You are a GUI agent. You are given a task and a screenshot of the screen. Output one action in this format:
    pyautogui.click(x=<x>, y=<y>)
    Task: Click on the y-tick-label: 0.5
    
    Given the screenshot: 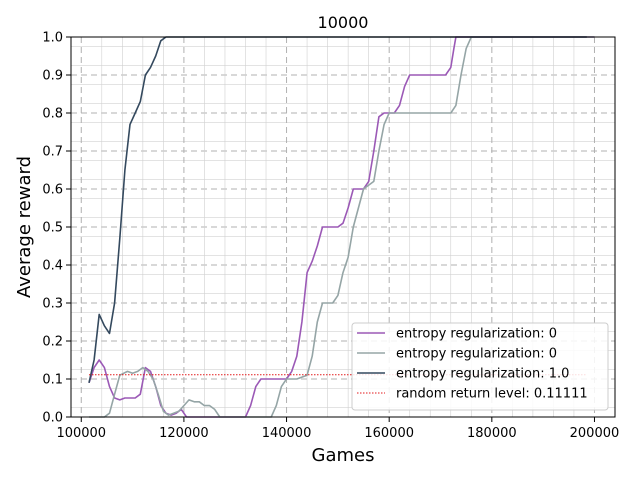 What is the action you would take?
    pyautogui.click(x=52, y=228)
    